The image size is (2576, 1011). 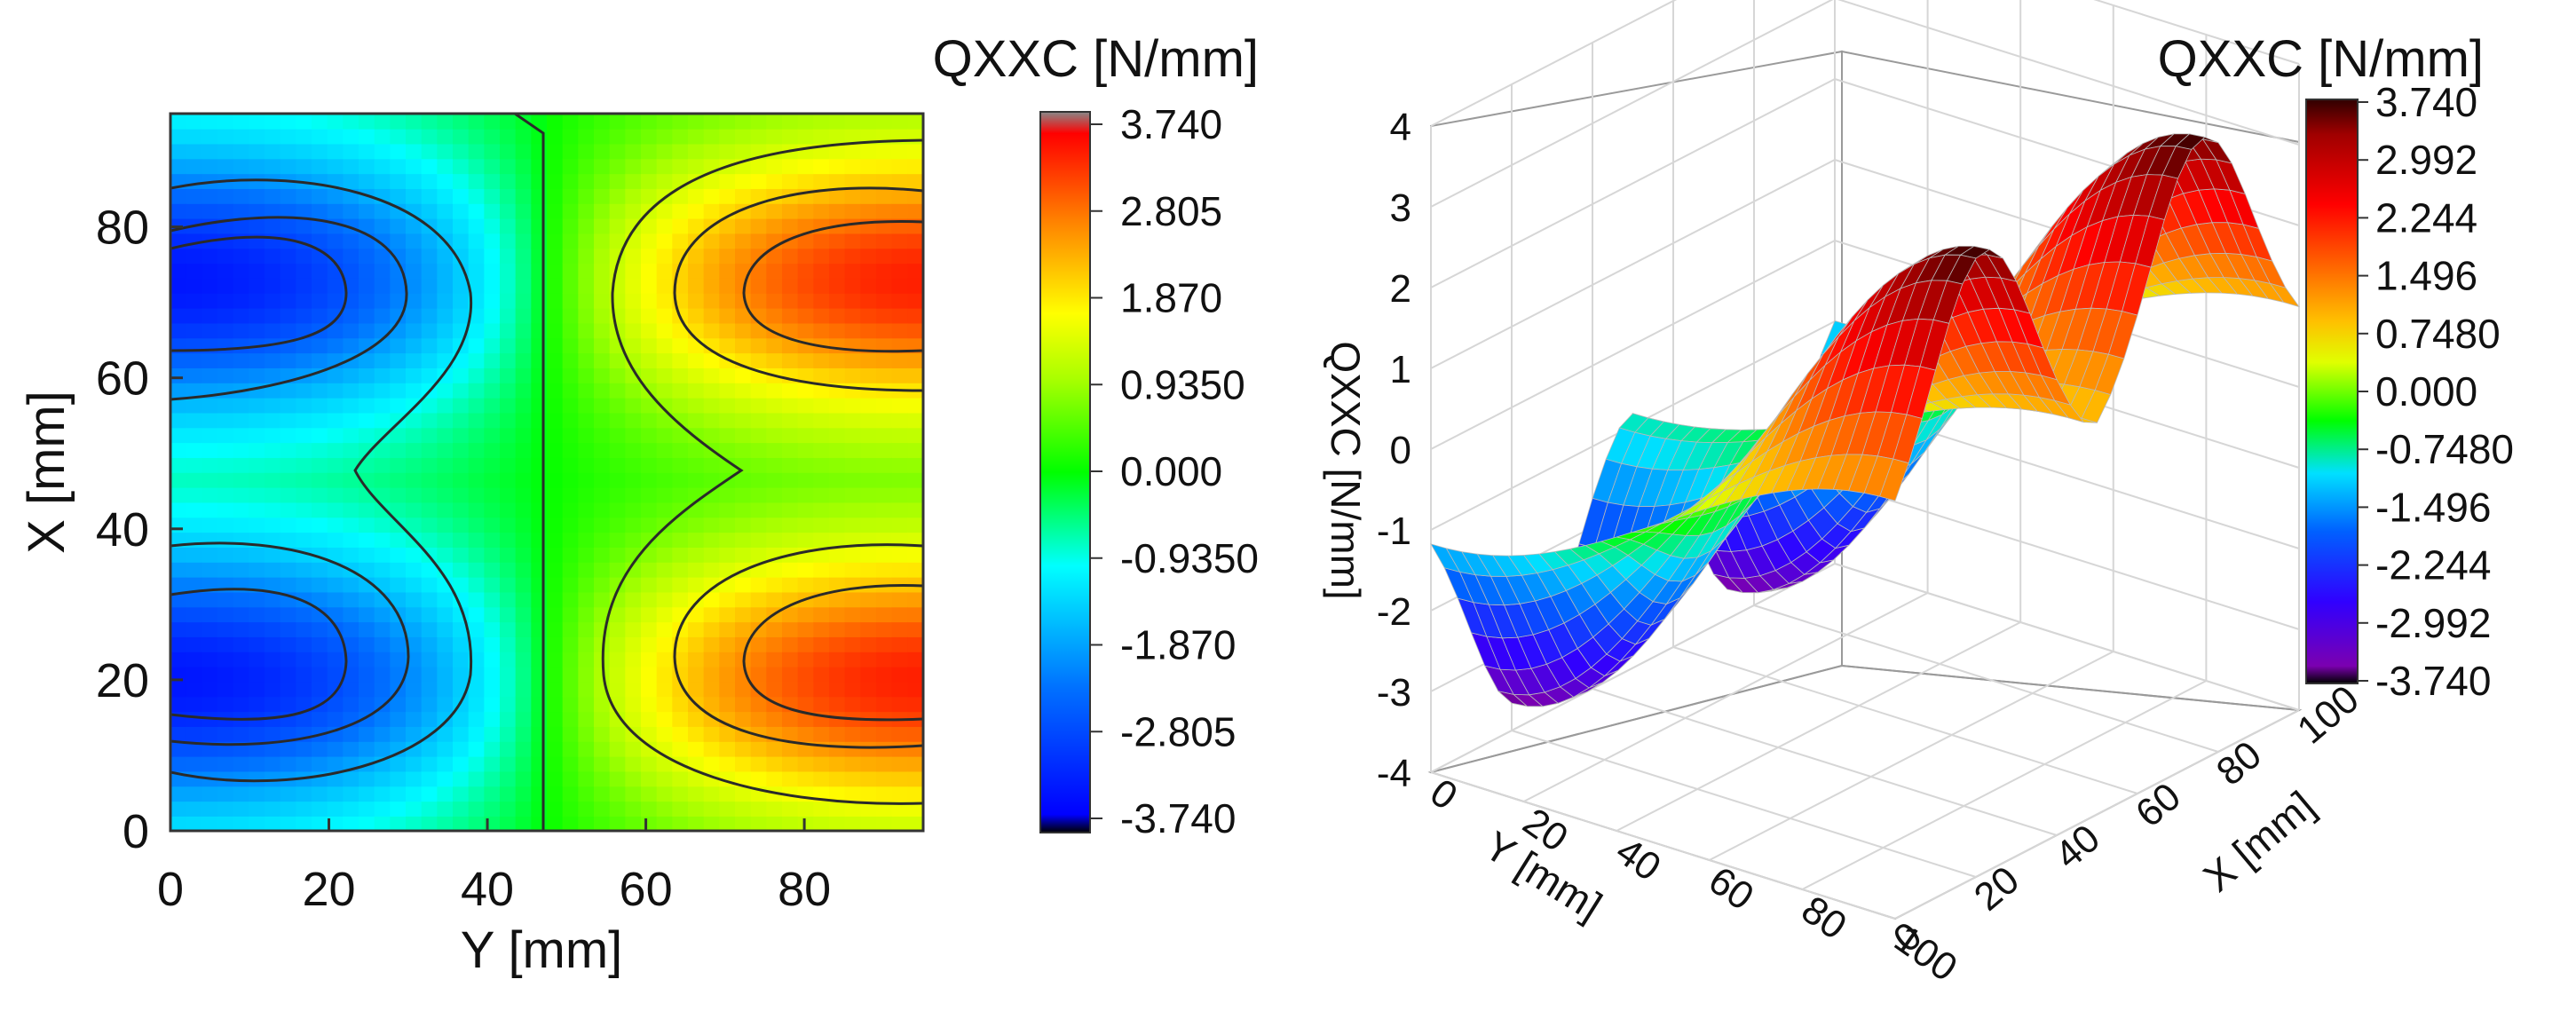 What do you see at coordinates (122, 228) in the screenshot?
I see `contour-y-tick-label: 80` at bounding box center [122, 228].